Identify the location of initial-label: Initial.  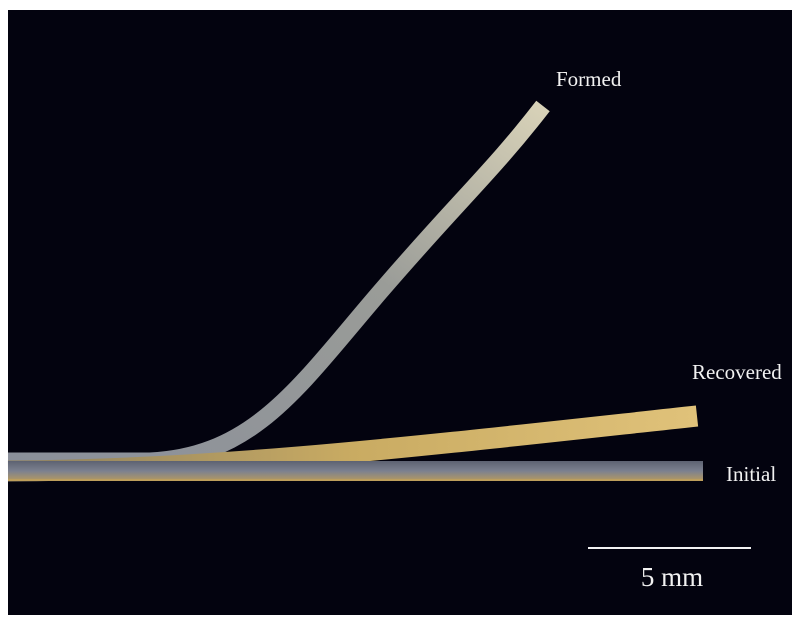
(751, 474).